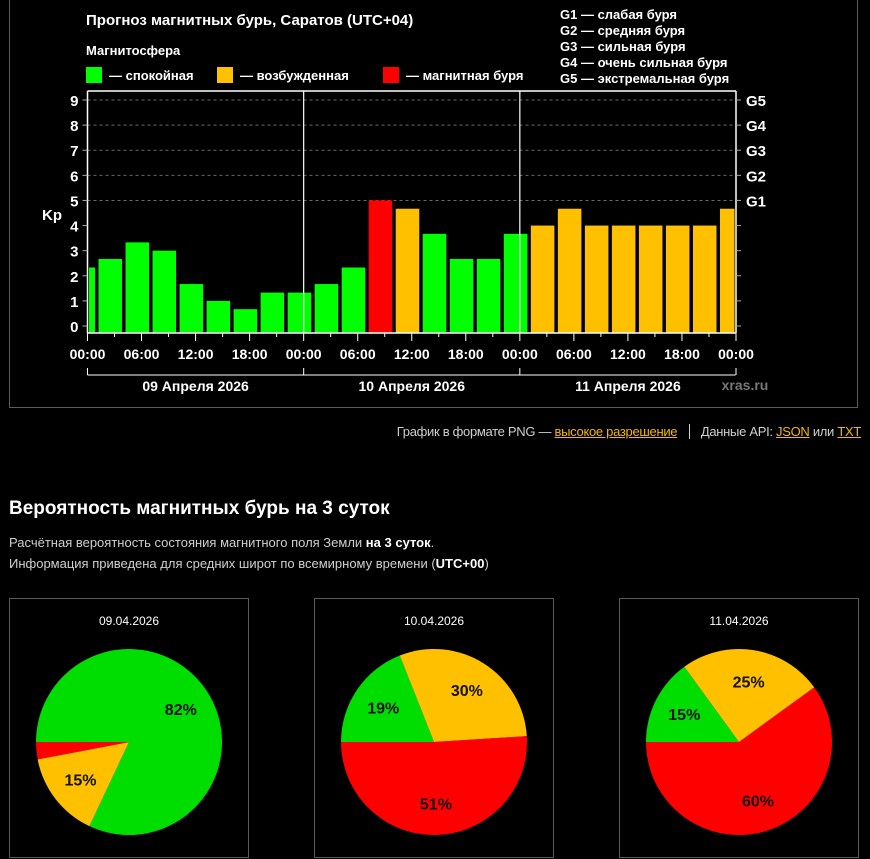 This screenshot has height=859, width=870. I want to click on day-label: 11 Апреля 2026, so click(628, 386).